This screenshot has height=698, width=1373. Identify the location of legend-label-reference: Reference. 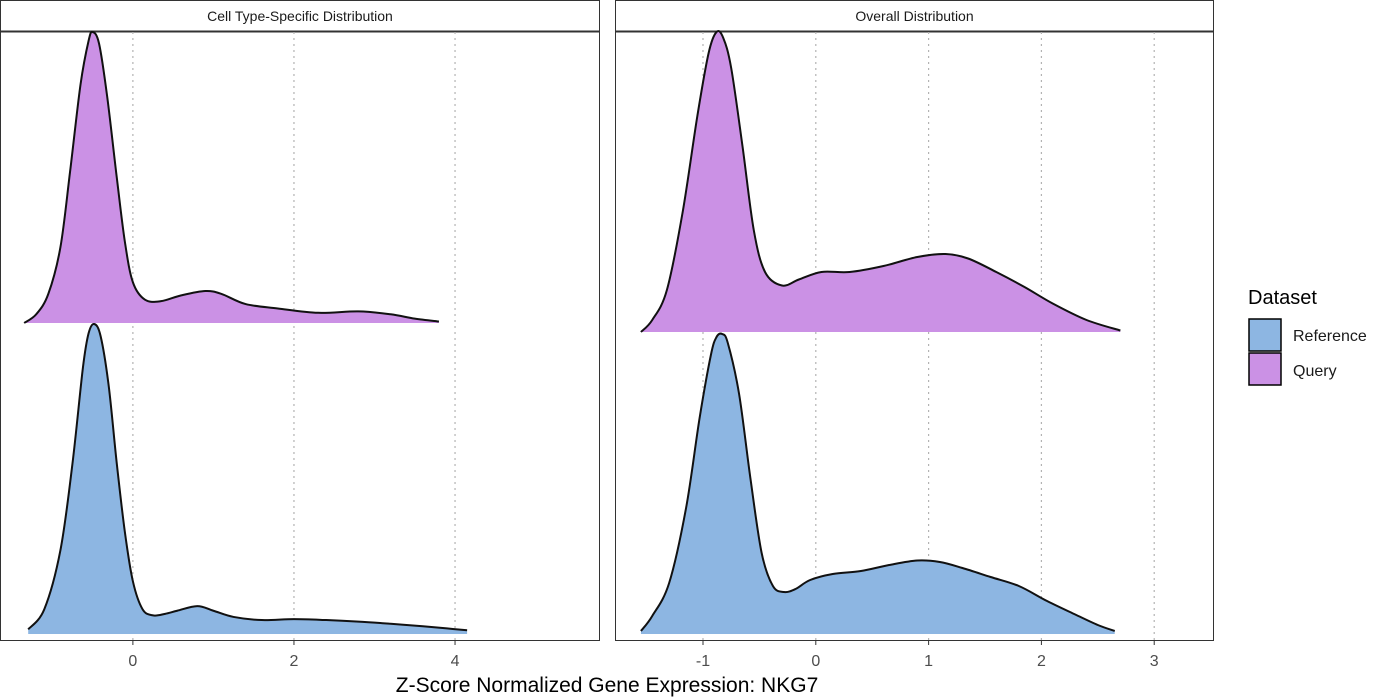
(1330, 336).